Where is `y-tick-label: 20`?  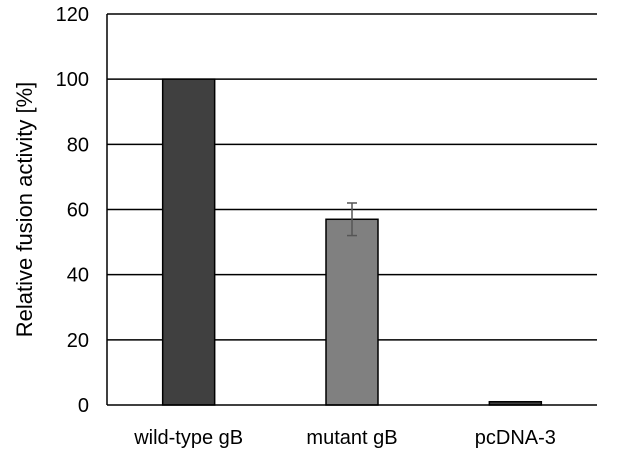 y-tick-label: 20 is located at coordinates (78, 341).